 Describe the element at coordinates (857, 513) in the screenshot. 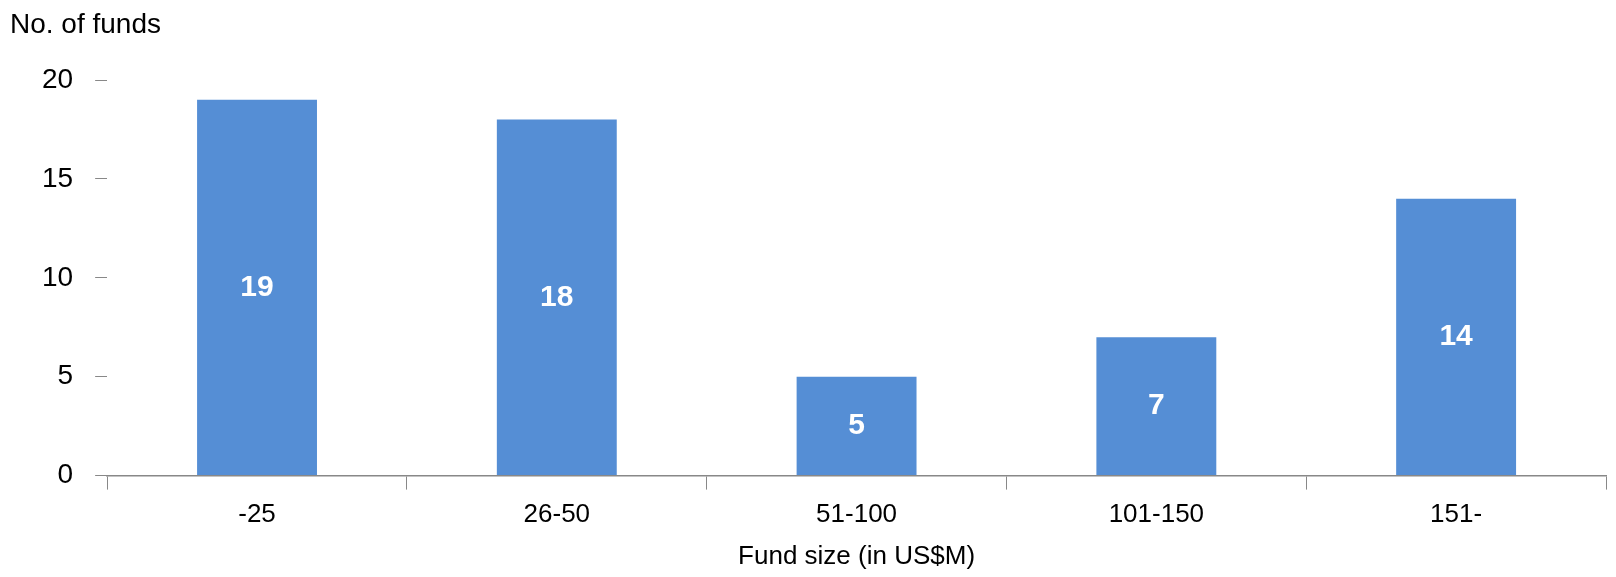

I see `x-tick-label: 51-100` at that location.